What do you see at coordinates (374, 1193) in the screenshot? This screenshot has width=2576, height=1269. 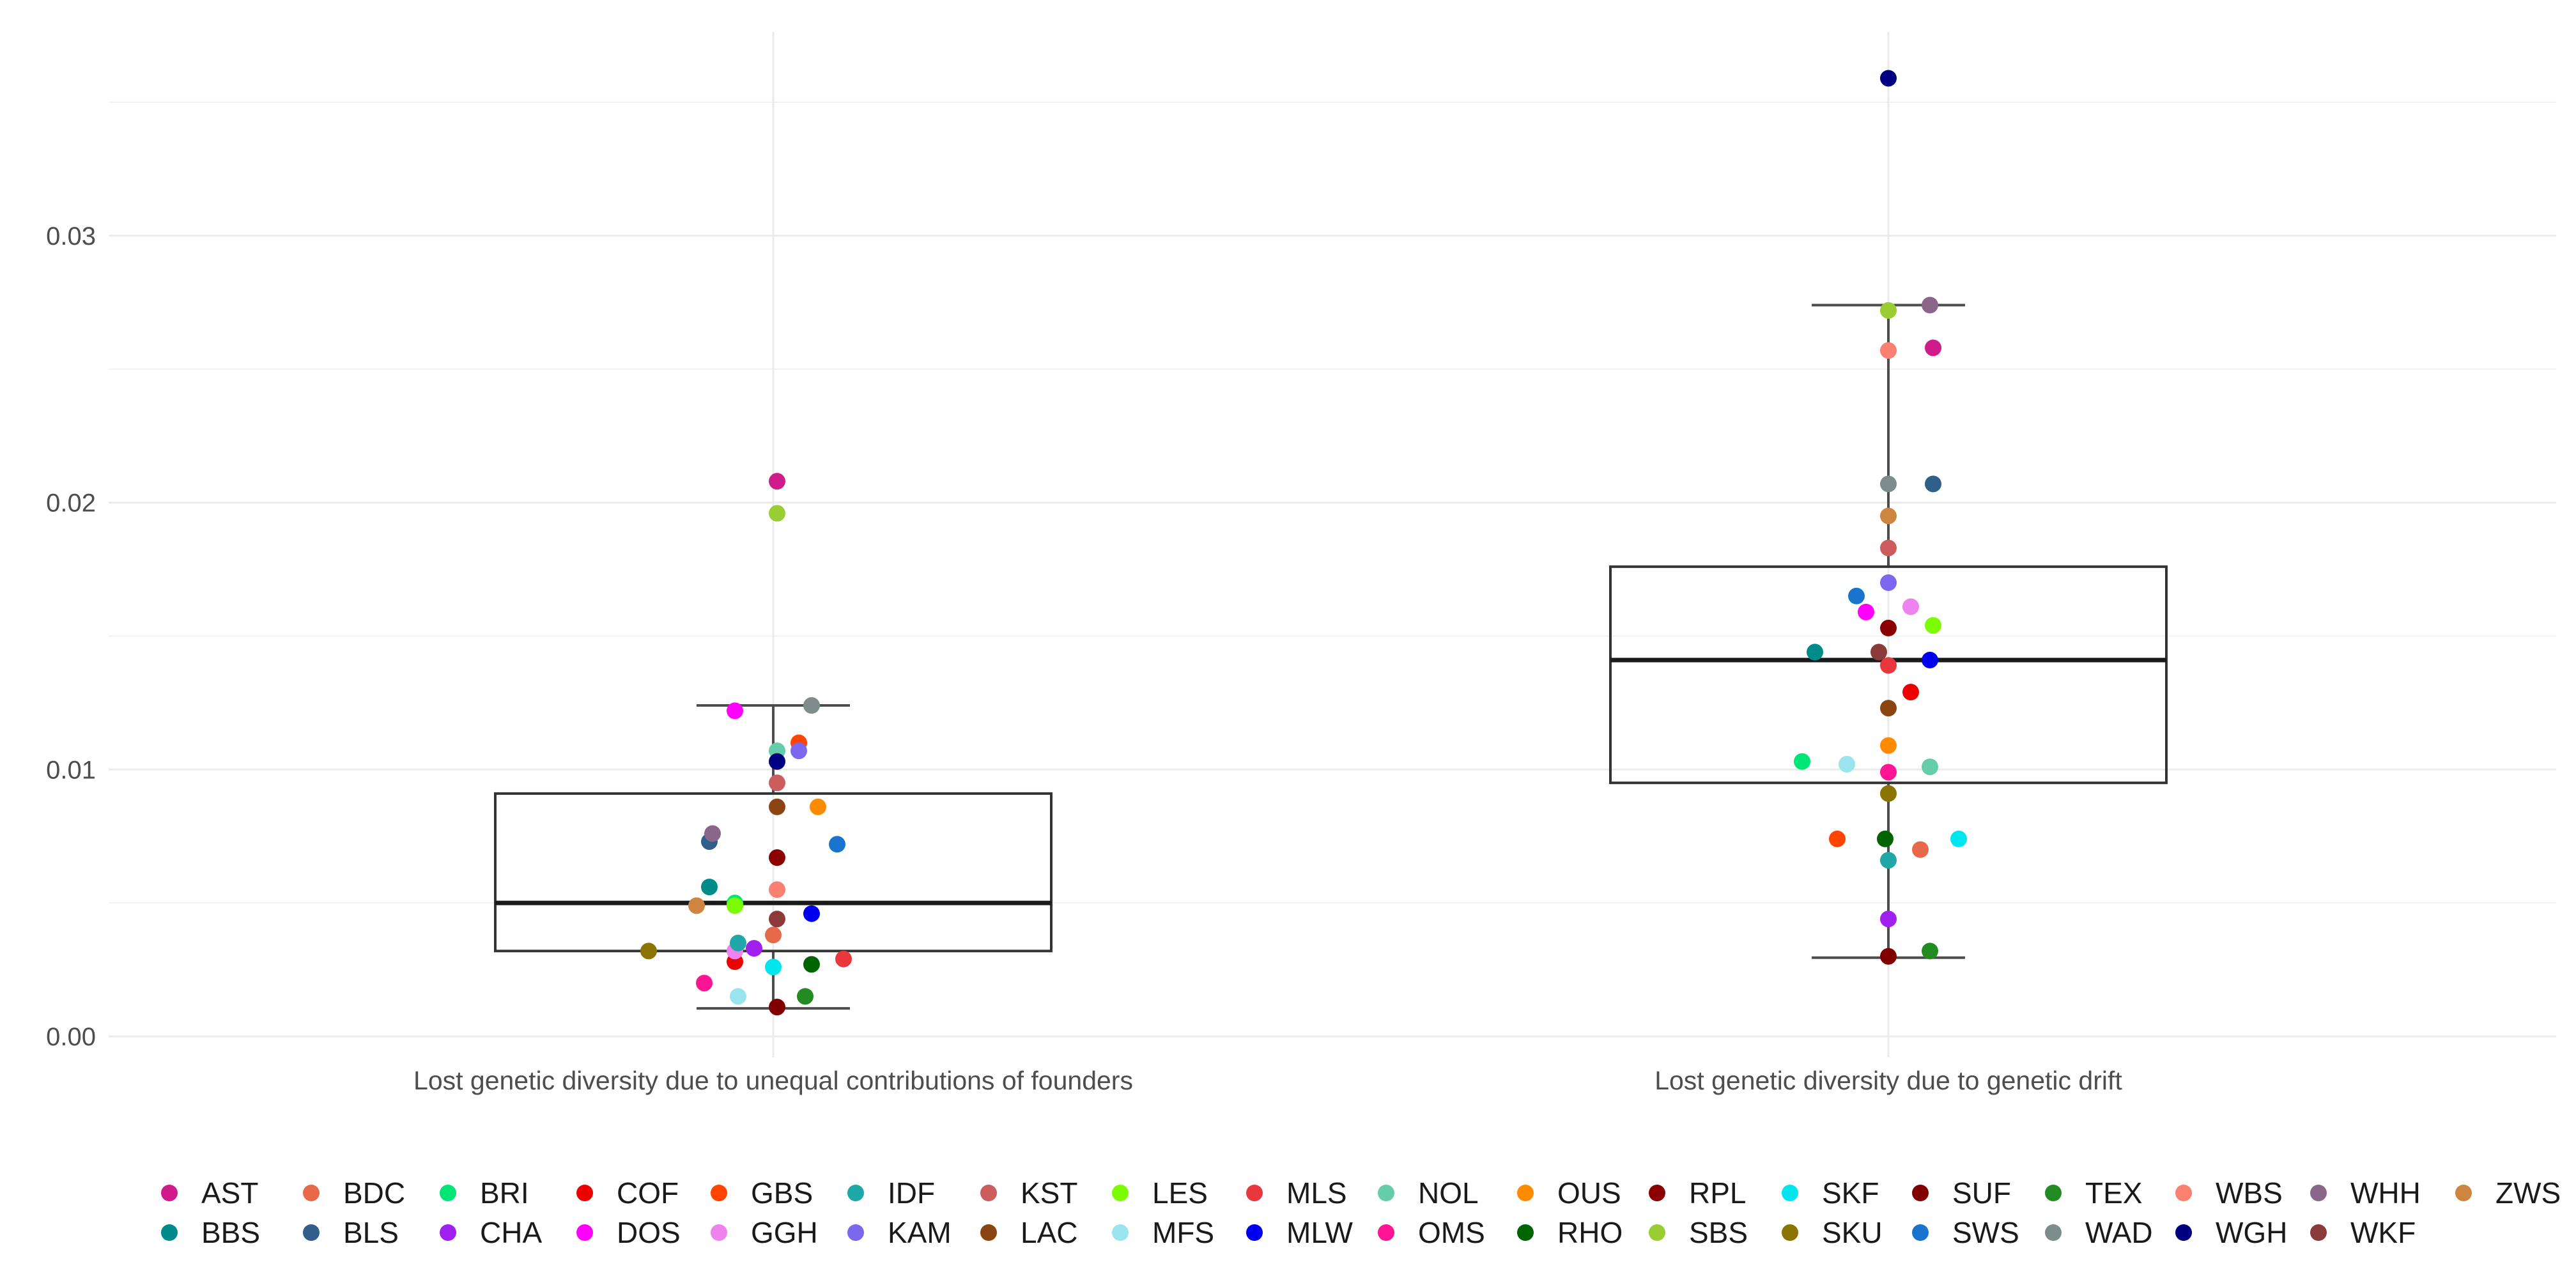 I see `legend-label: BDC` at bounding box center [374, 1193].